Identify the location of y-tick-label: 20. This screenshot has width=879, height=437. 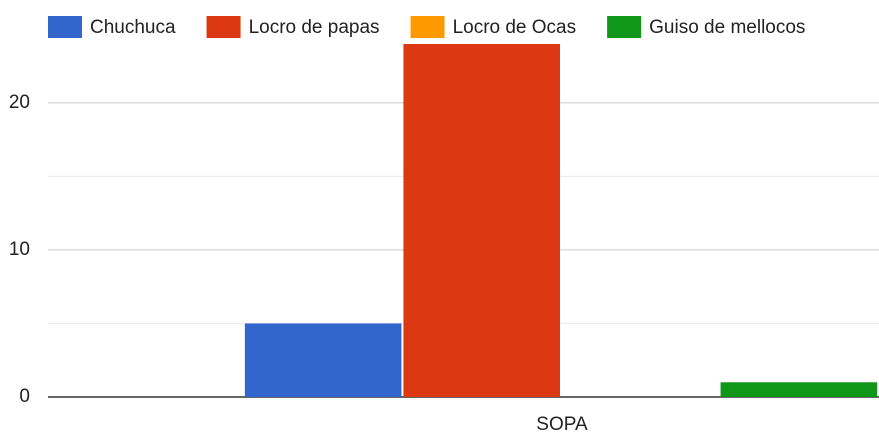
(19, 102).